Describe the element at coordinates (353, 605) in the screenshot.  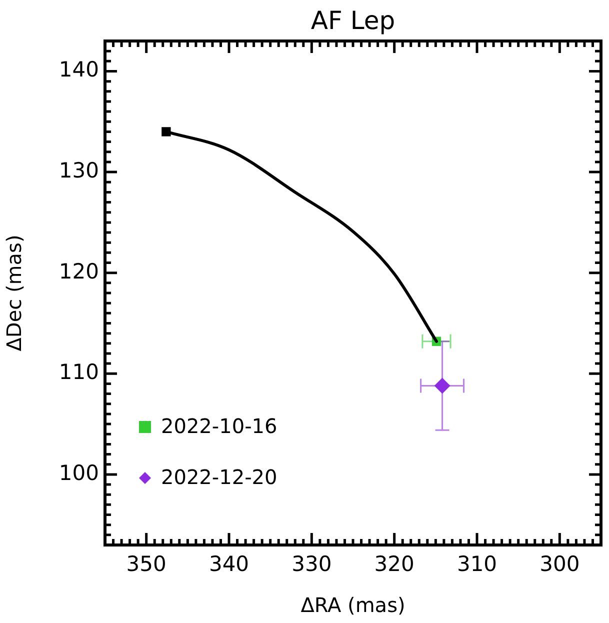
I see `x-axis-title: ΔRA (mas)` at that location.